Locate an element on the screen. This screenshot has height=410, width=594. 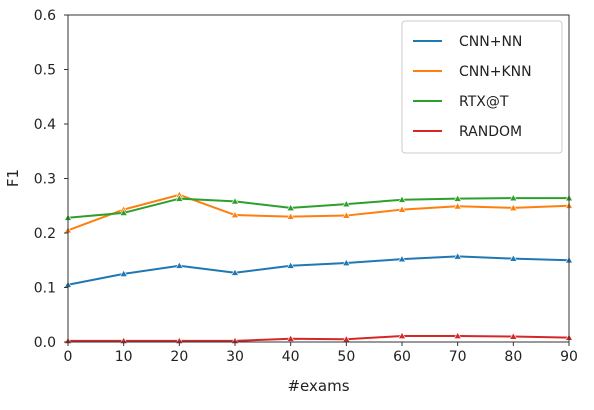
x-tick-label: 70 is located at coordinates (458, 357).